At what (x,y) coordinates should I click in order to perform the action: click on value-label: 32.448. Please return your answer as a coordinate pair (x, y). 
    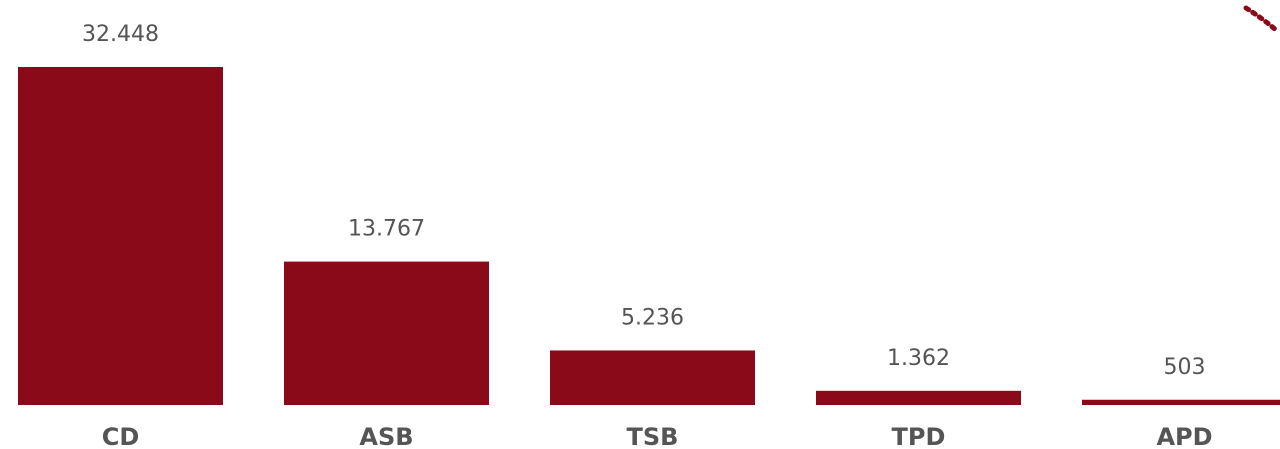
    Looking at the image, I should click on (120, 34).